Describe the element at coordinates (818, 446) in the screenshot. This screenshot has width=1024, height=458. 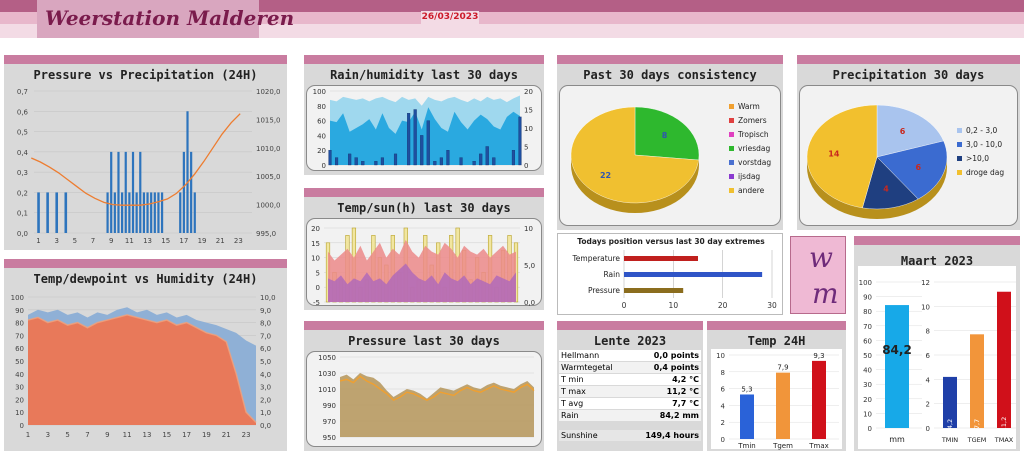
I see `category-label: Tmax` at that location.